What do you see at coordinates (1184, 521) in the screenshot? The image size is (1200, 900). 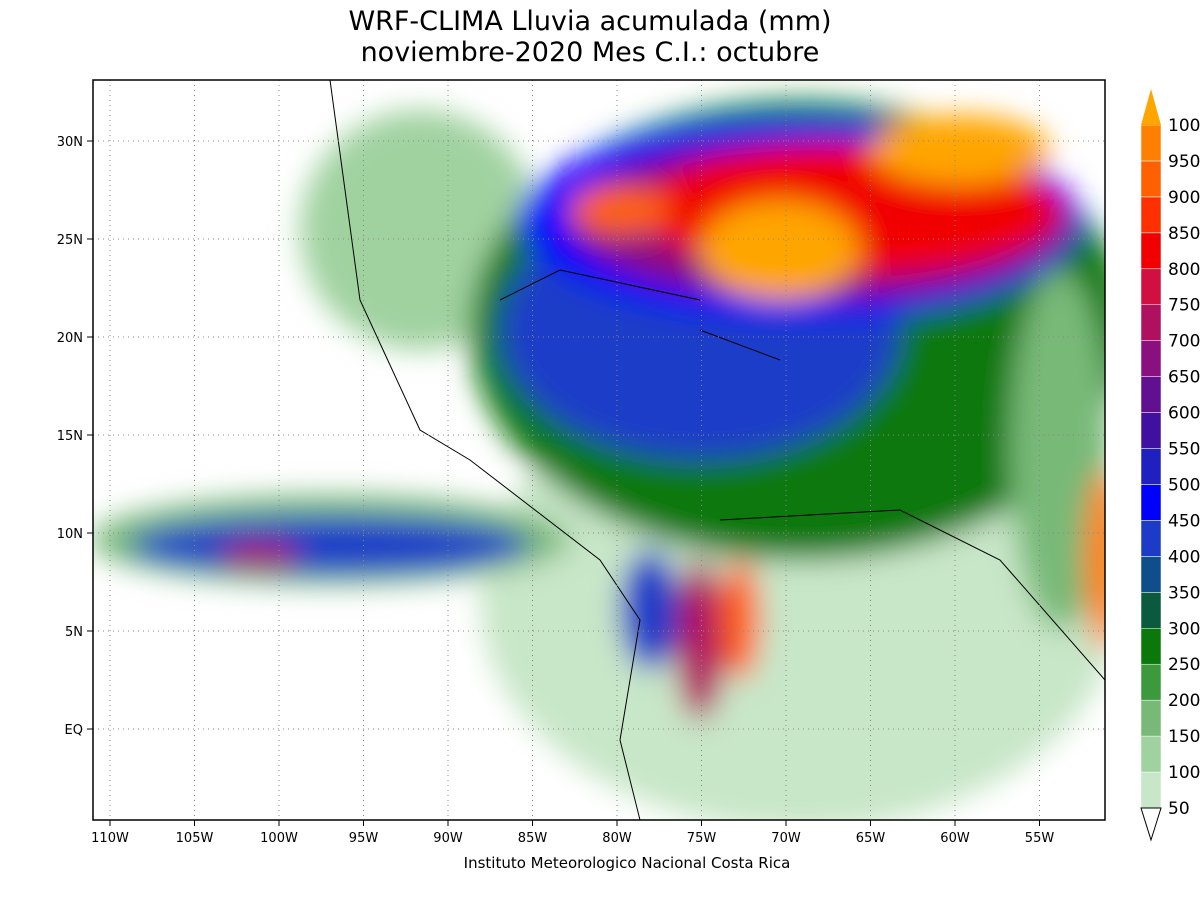 I see `colorbar-label: 450` at bounding box center [1184, 521].